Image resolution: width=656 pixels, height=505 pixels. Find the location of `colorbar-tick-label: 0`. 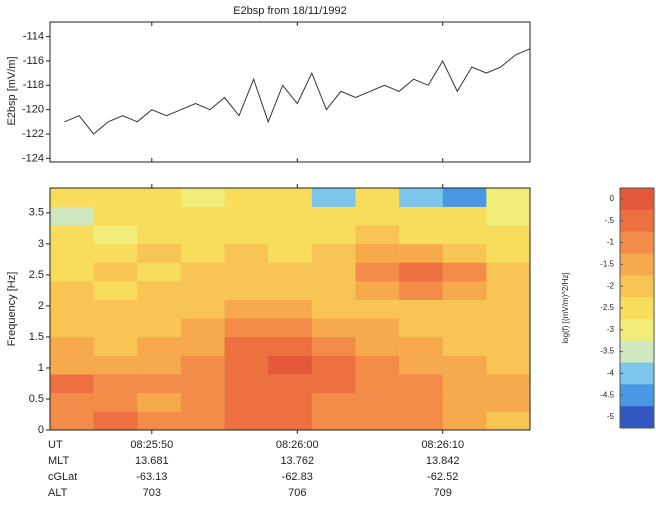

colorbar-tick-label: 0 is located at coordinates (612, 198).